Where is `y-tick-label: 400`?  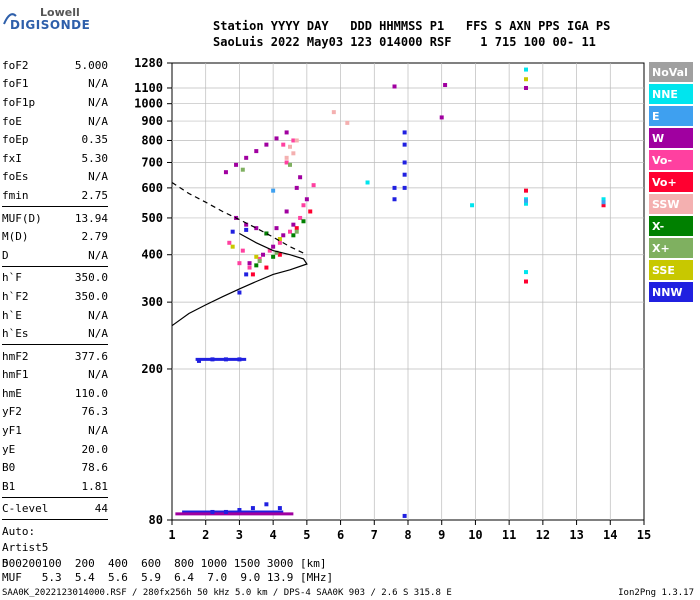 y-tick-label: 400 is located at coordinates (152, 255).